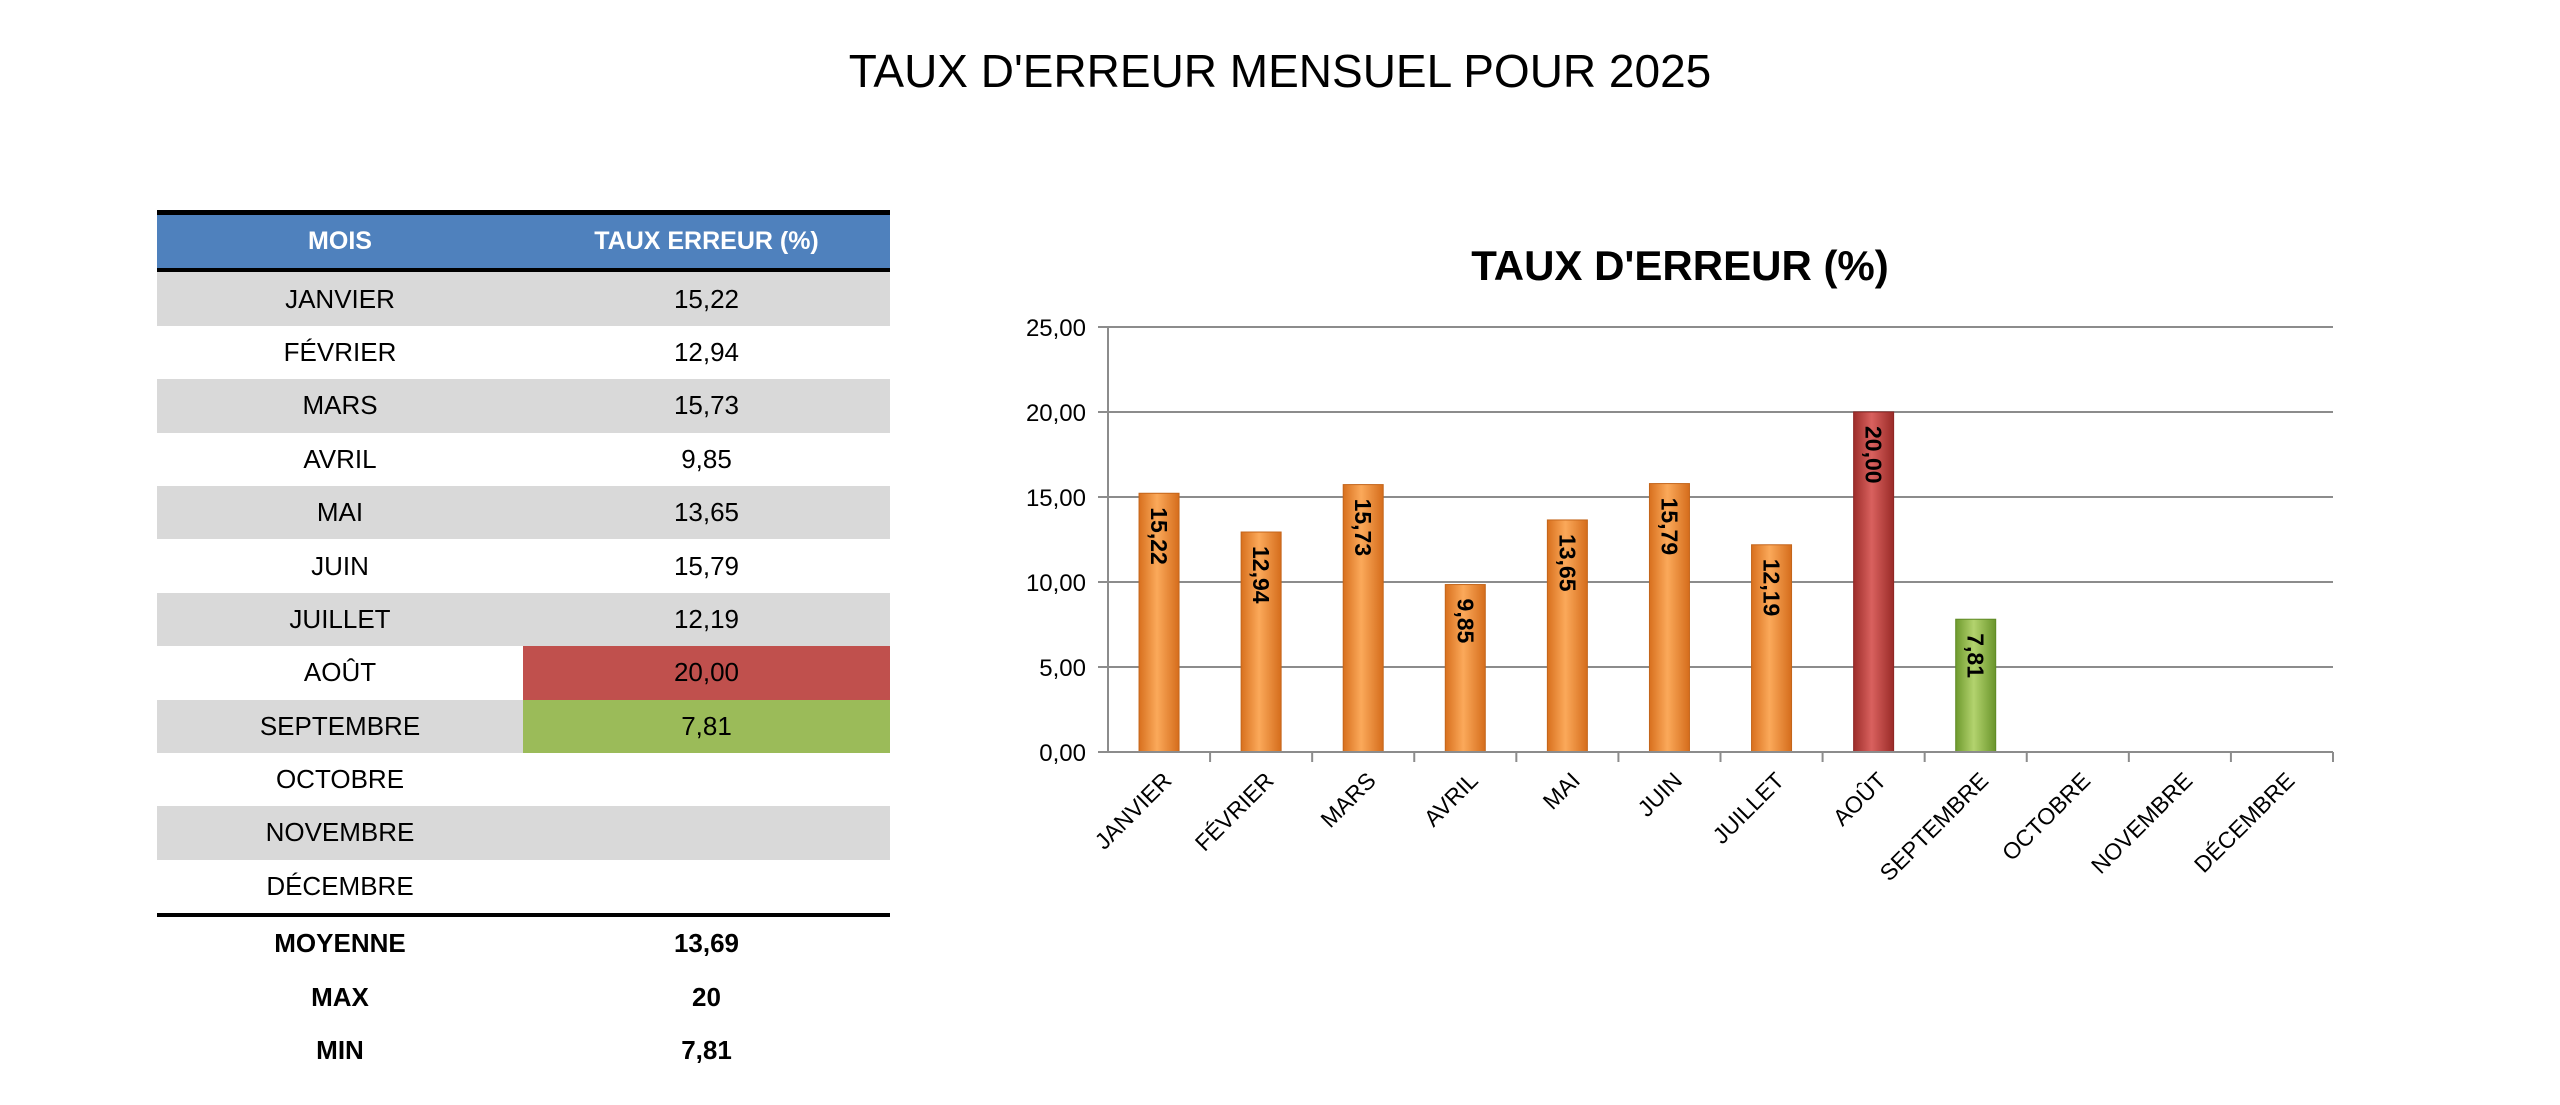  I want to click on x-tick-label: OCTOBRE, so click(2046, 816).